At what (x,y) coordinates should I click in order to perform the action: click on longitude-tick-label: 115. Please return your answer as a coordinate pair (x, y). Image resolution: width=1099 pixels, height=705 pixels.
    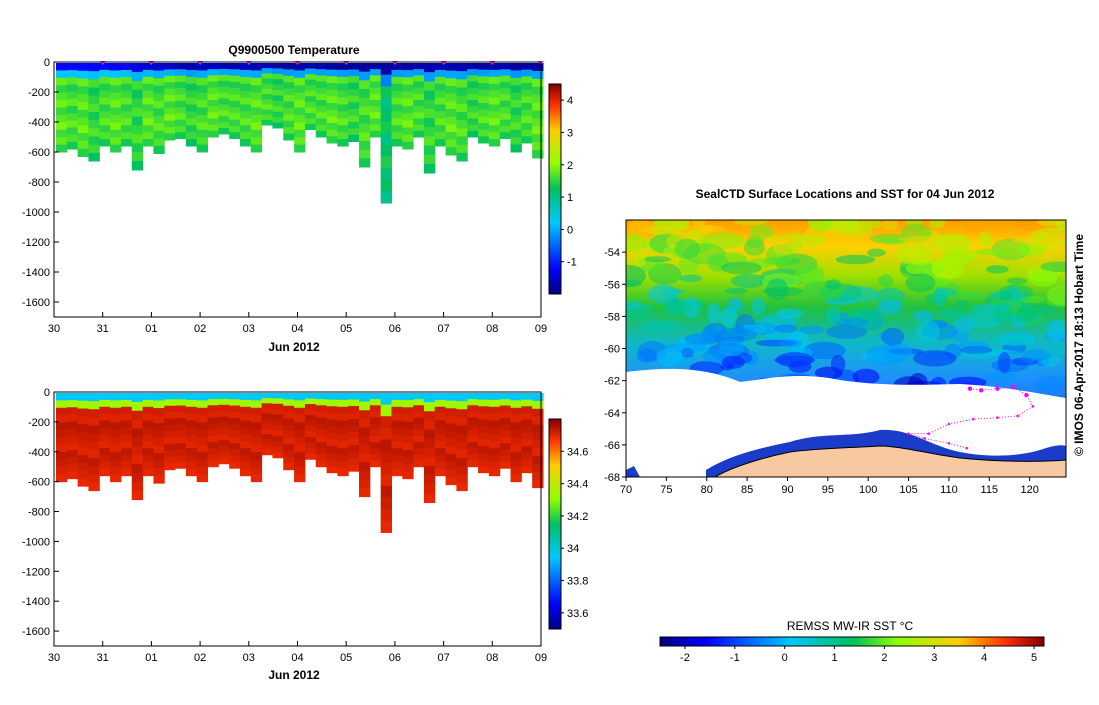
    Looking at the image, I should click on (990, 490).